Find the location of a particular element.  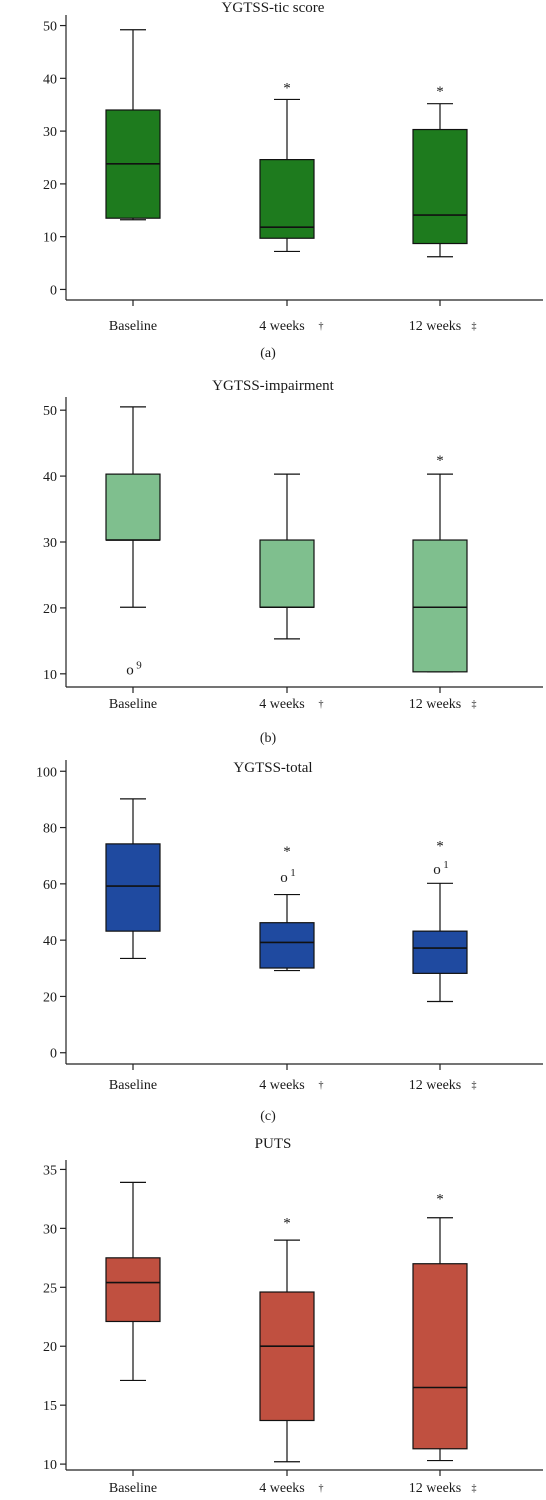

y-tick-label: 80 is located at coordinates (50, 829).